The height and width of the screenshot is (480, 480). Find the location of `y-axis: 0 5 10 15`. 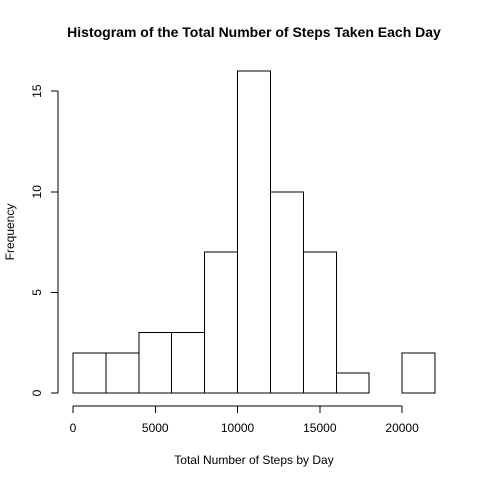

y-axis: 0 5 10 15 is located at coordinates (44, 240).